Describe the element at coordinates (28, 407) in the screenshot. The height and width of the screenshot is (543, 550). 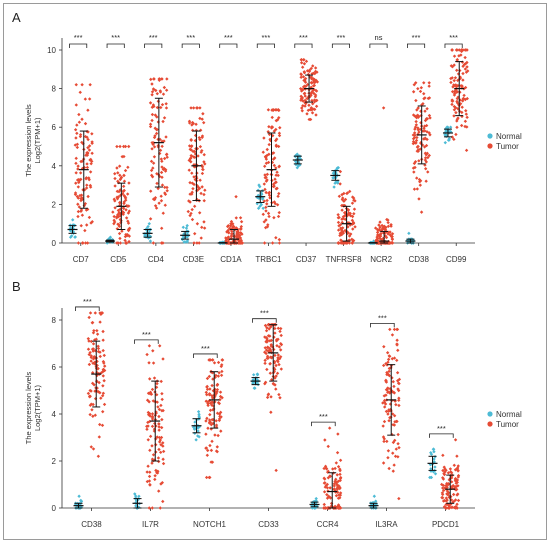
I see `y-axis-title-line1: The expression levels` at that location.